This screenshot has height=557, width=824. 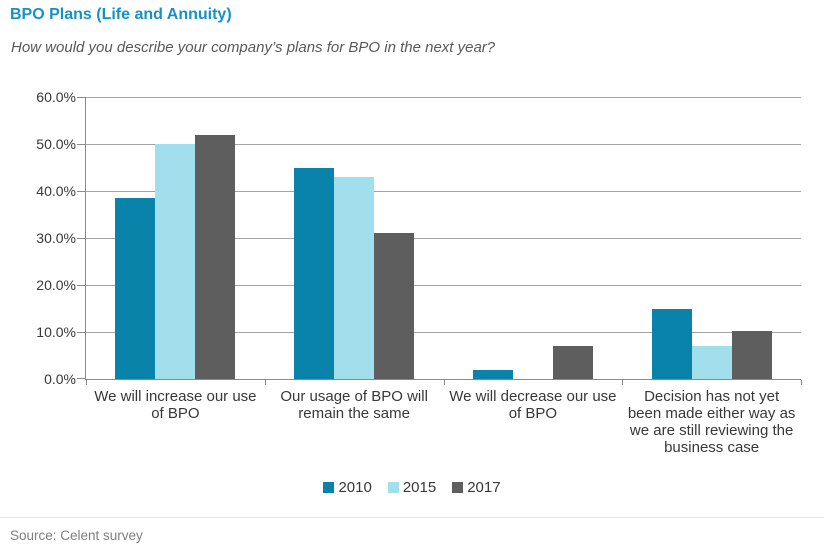 I want to click on bar-2017-cat1, so click(x=215, y=256).